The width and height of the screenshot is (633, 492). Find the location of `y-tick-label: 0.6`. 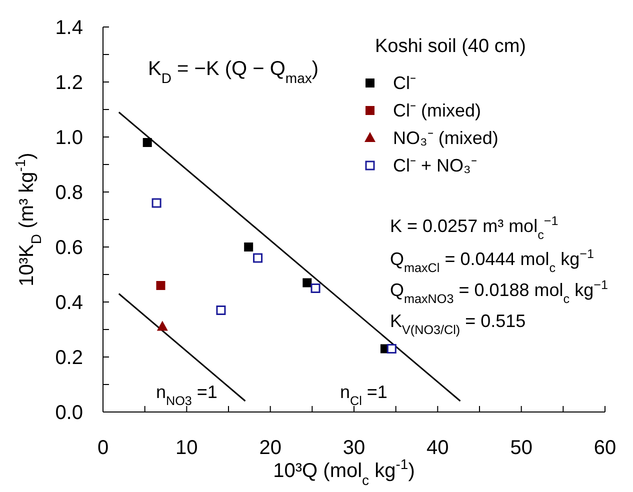

y-tick-label: 0.6 is located at coordinates (69, 248).